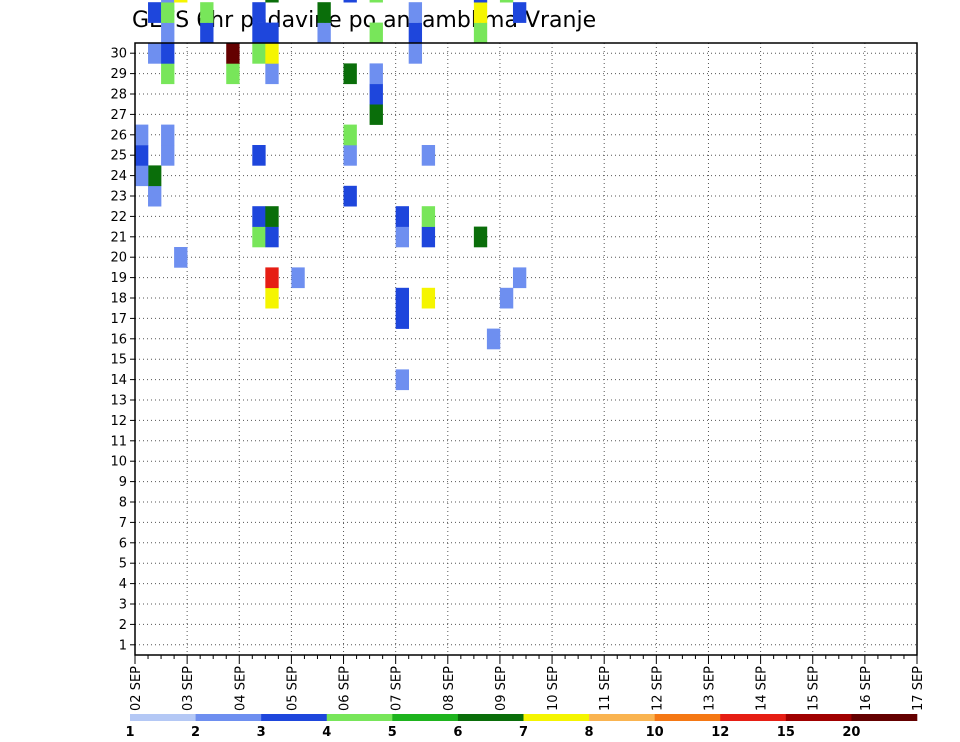  What do you see at coordinates (123, 523) in the screenshot?
I see `y-tick-label: 7` at bounding box center [123, 523].